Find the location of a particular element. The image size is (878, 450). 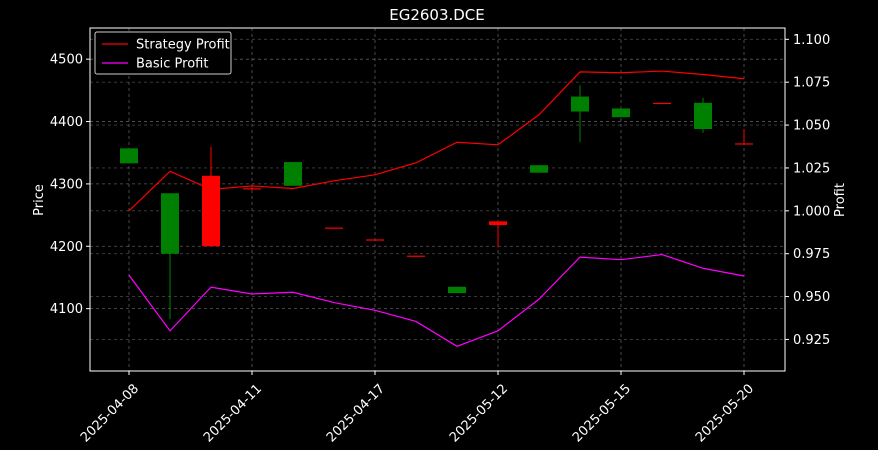

legend: Strategy Profit Basic Profit is located at coordinates (163, 53).